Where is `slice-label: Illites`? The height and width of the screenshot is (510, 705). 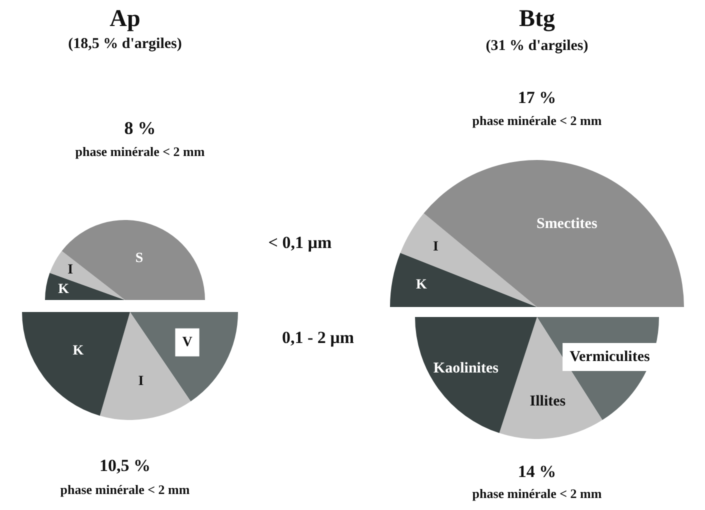 slice-label: Illites is located at coordinates (548, 402).